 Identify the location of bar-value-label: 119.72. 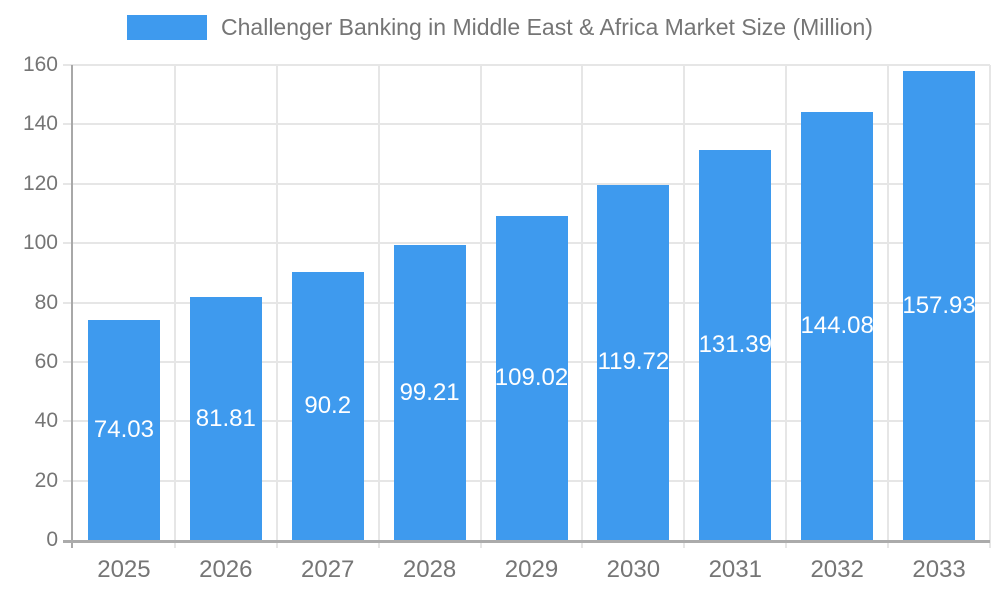
(633, 362).